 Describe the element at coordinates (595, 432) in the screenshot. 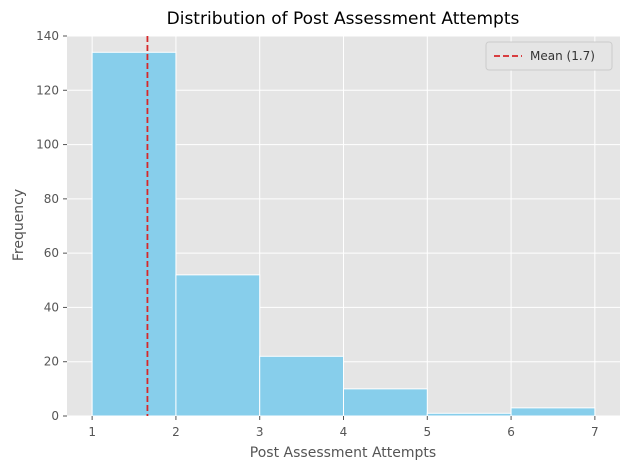

I see `x-tick-label: 7` at that location.